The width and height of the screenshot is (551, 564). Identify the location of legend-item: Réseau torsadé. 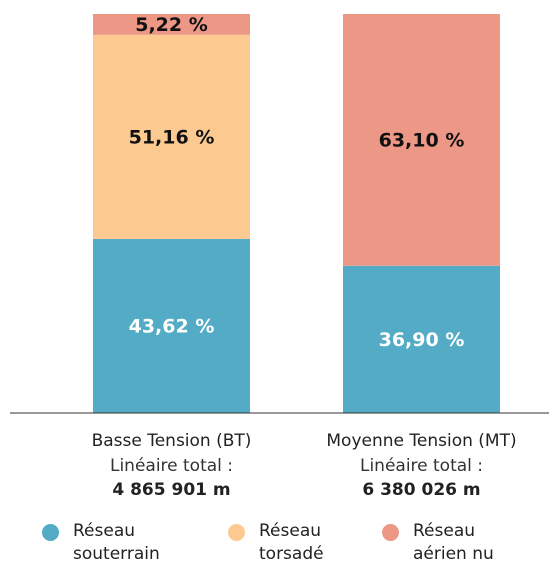
(293, 542).